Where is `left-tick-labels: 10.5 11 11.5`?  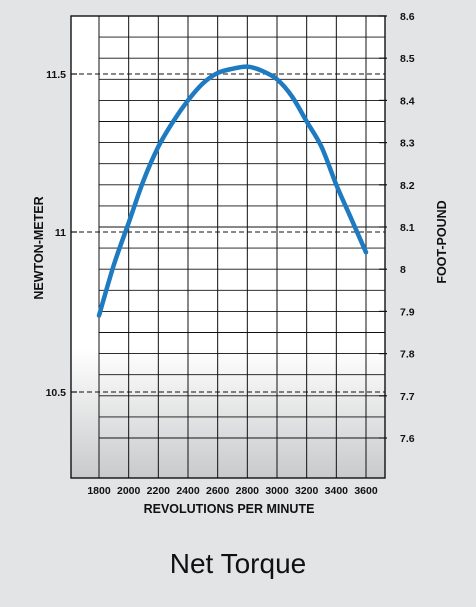 left-tick-labels: 10.5 11 11.5 is located at coordinates (56, 234).